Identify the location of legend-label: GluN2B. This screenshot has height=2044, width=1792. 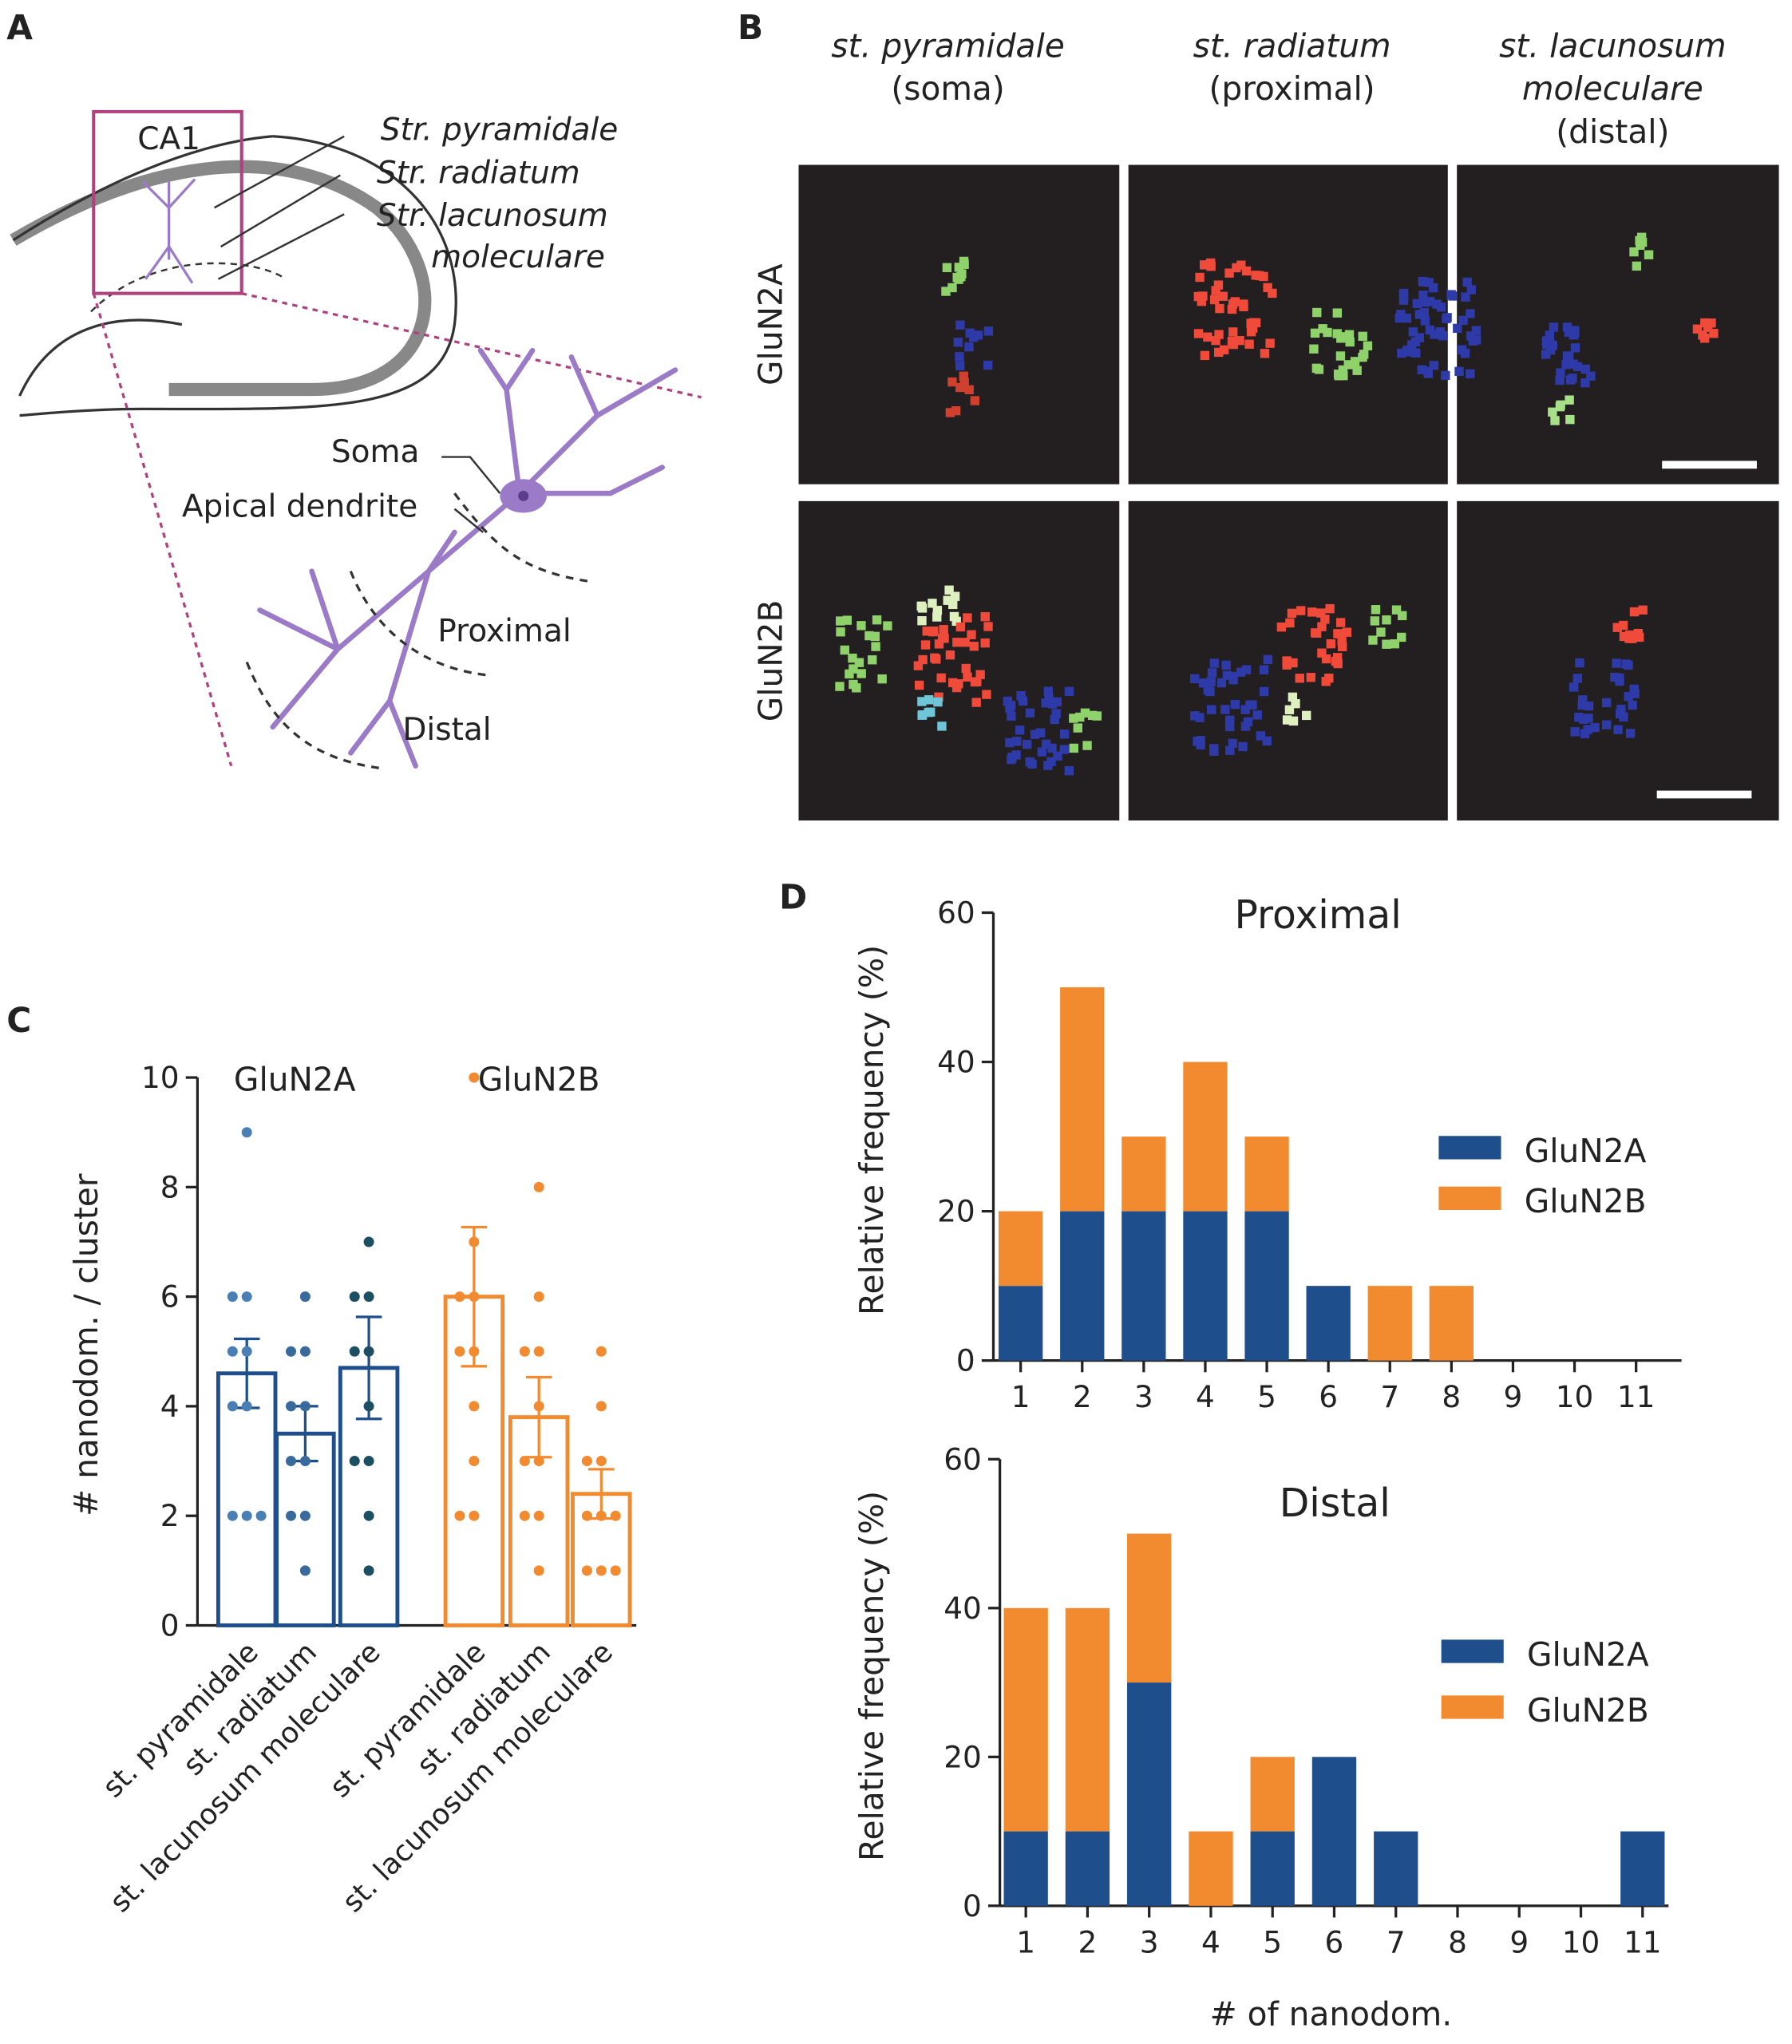
(1588, 1710).